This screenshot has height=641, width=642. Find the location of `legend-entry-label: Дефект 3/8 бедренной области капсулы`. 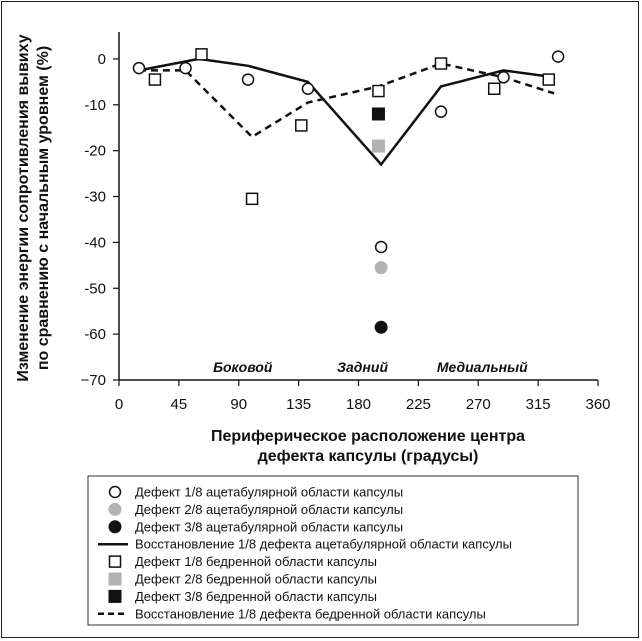

legend-entry-label: Дефект 3/8 бедренной области капсулы is located at coordinates (256, 596).